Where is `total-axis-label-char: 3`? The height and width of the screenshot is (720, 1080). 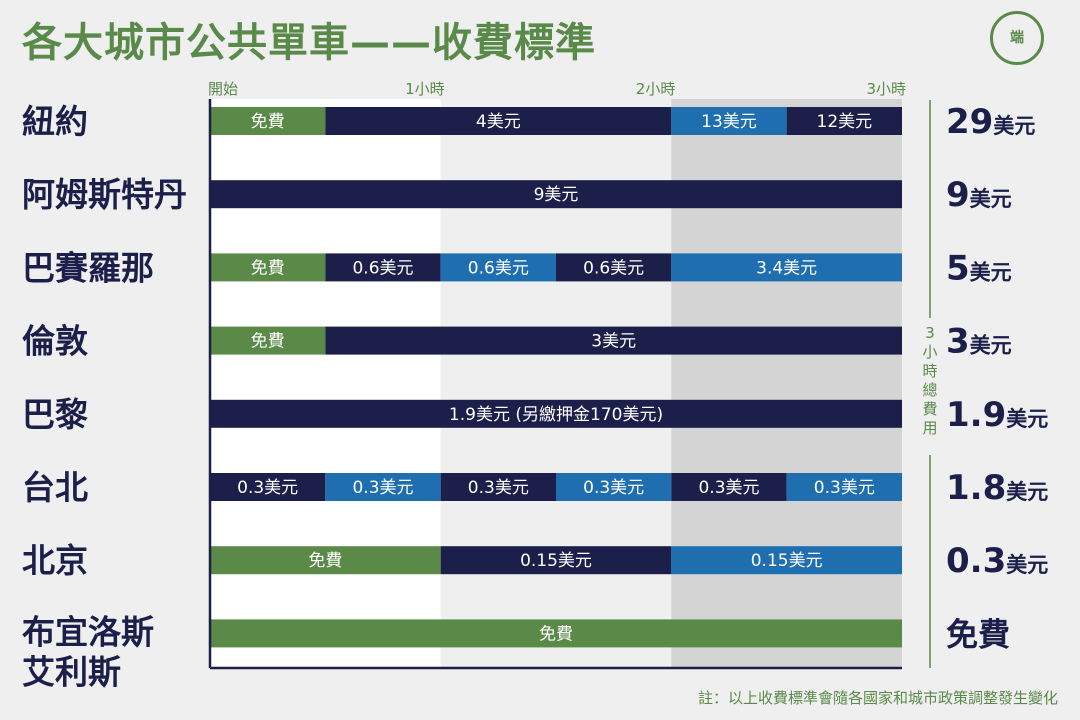
total-axis-label-char: 3 is located at coordinates (930, 333).